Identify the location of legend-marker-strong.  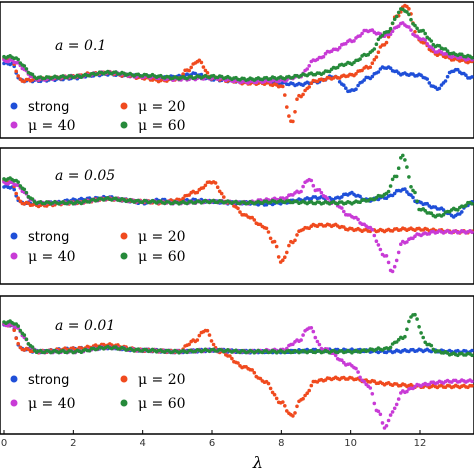
(14, 106).